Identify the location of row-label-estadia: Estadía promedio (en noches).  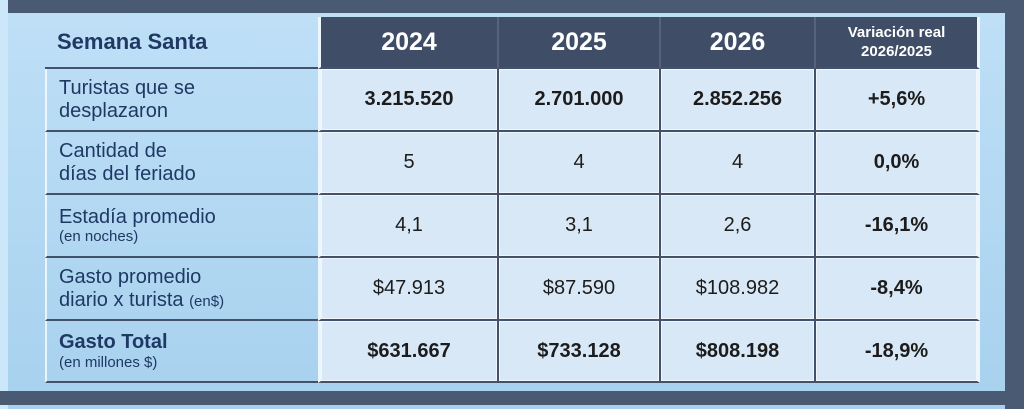
(181, 226).